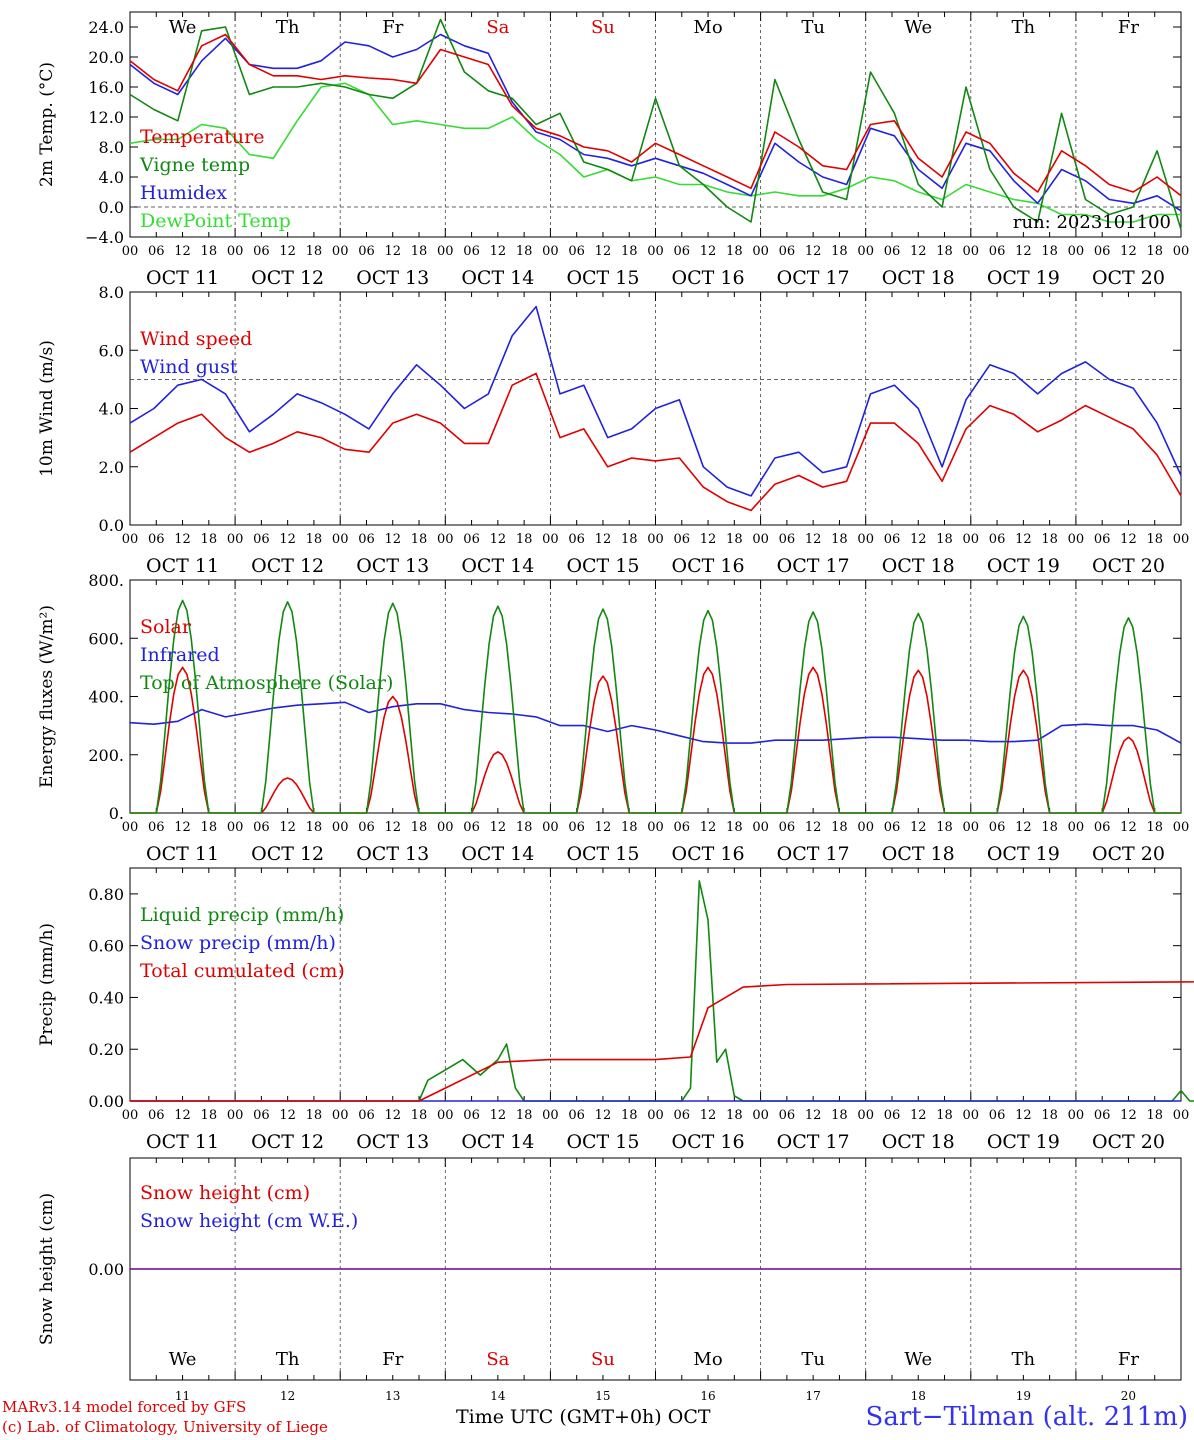 Image resolution: width=1194 pixels, height=1440 pixels. What do you see at coordinates (225, 1193) in the screenshot?
I see `legend-entry: Snow height (cm)` at bounding box center [225, 1193].